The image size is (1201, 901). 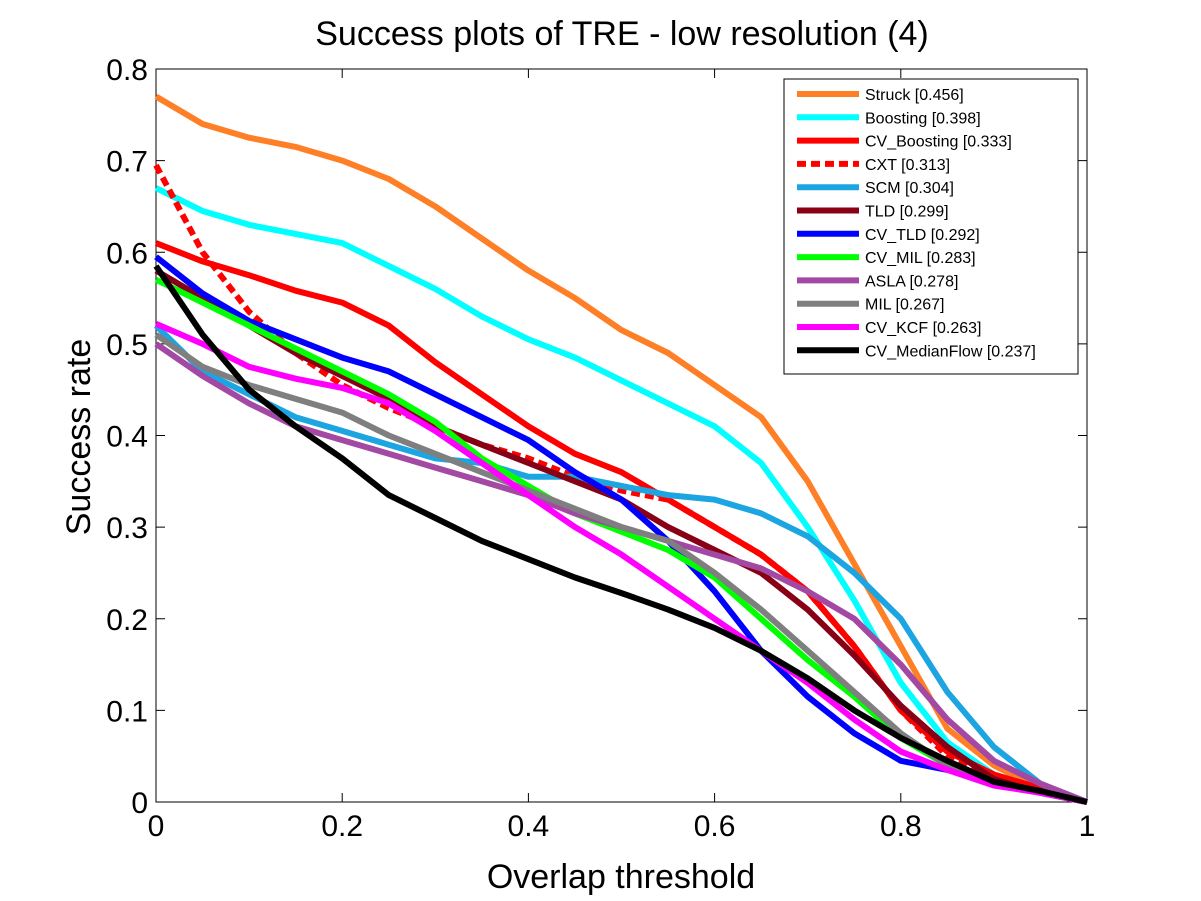 I want to click on y-tick-label: 0.8, so click(x=127, y=70).